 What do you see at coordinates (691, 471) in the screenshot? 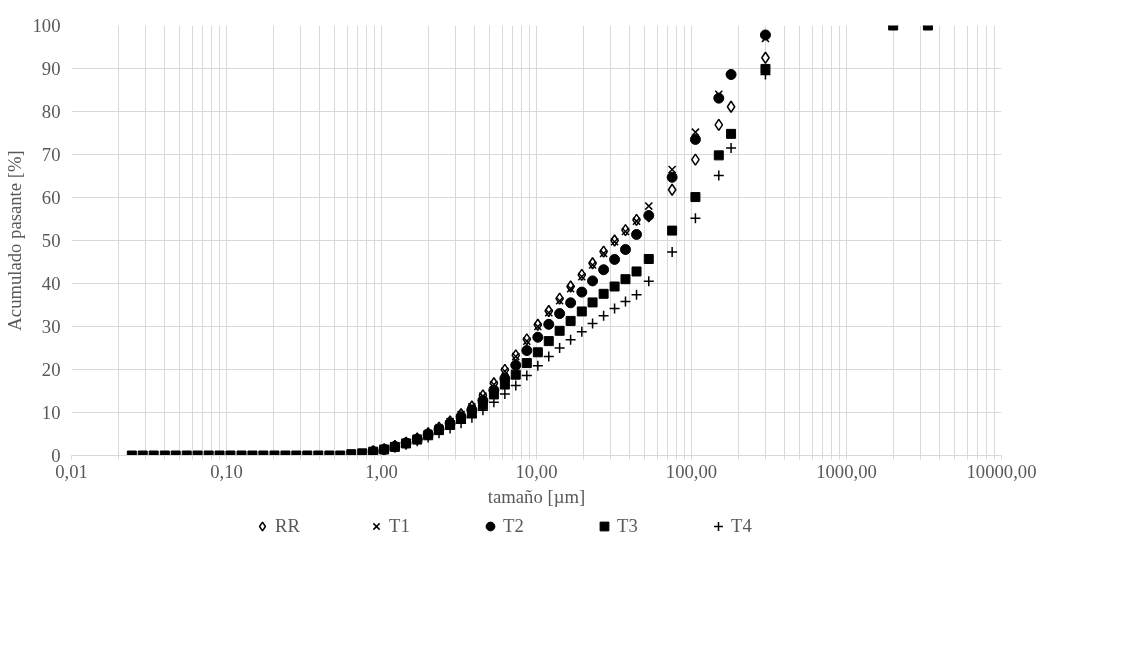
I see `x-tick-label: 100,00` at bounding box center [691, 471].